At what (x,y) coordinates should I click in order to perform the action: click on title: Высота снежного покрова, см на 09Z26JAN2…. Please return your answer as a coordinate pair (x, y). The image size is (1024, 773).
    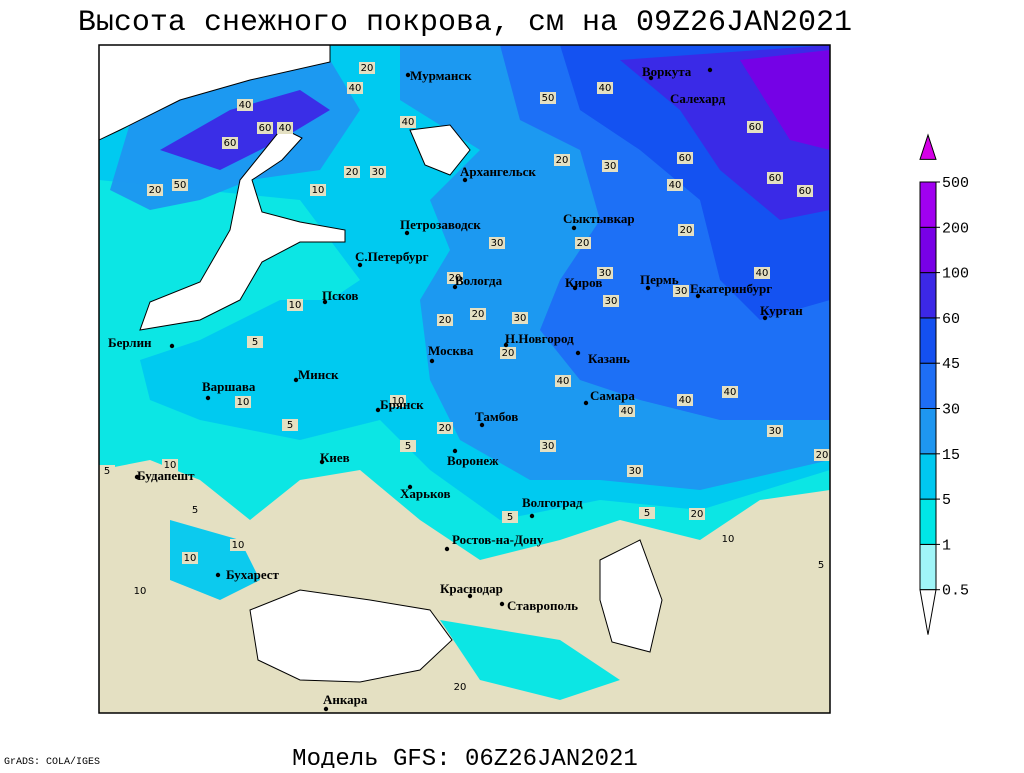
    Looking at the image, I should click on (465, 23).